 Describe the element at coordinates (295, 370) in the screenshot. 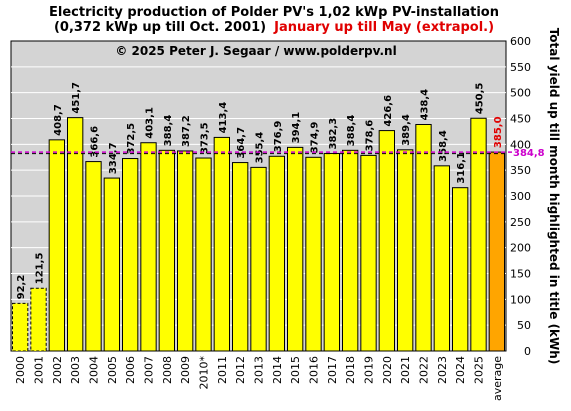

I see `x-tick-label: 2015` at that location.